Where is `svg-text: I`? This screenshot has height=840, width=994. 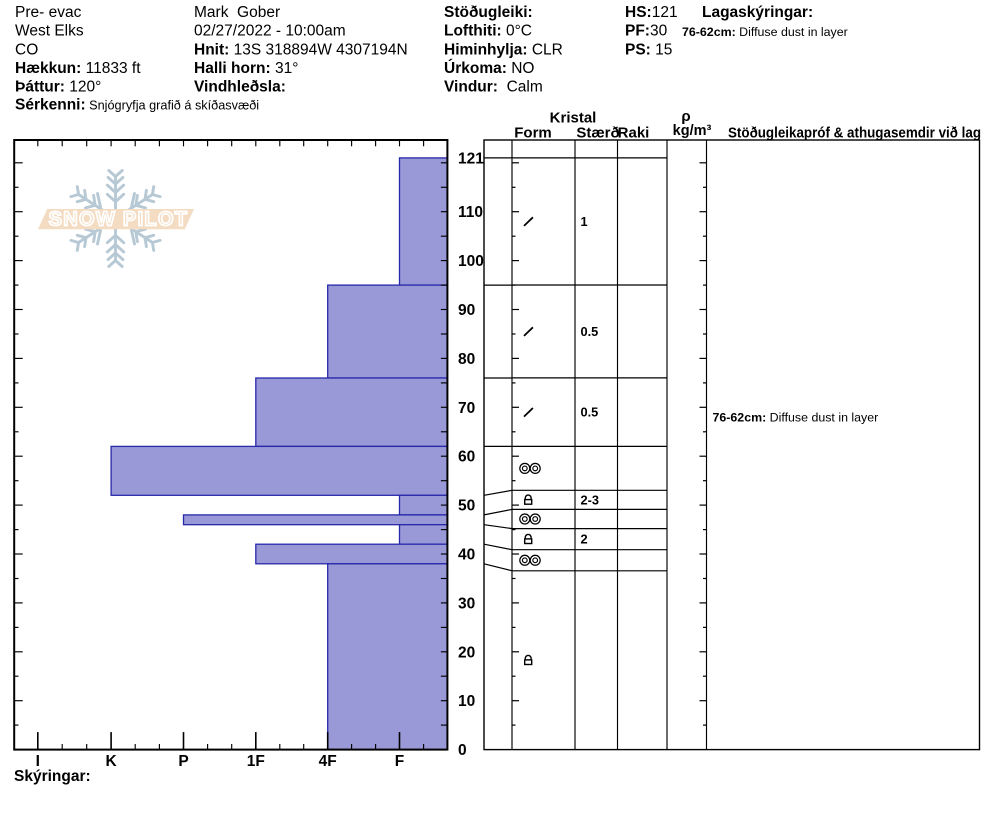
svg-text: I is located at coordinates (38, 761).